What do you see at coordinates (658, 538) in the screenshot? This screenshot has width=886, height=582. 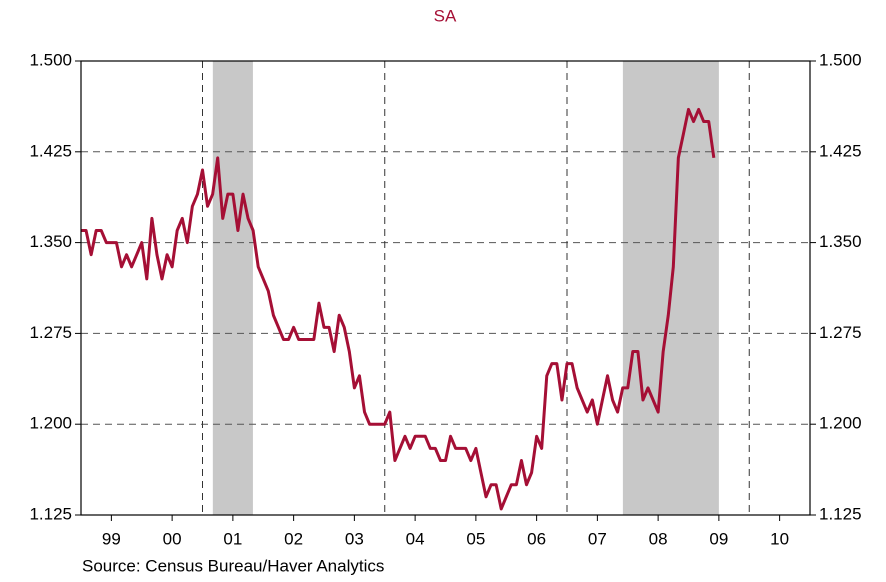 I see `x-tick-label: 08` at bounding box center [658, 538].